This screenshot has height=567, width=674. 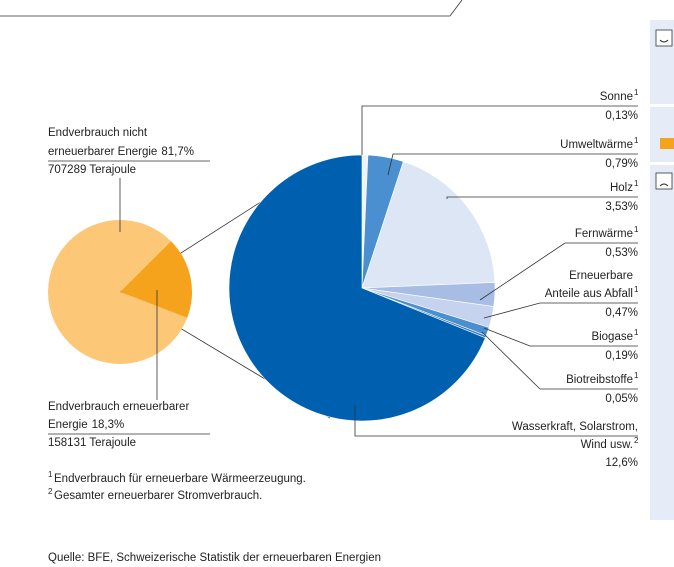 What do you see at coordinates (621, 313) in the screenshot?
I see `value-label: 0,47%` at bounding box center [621, 313].